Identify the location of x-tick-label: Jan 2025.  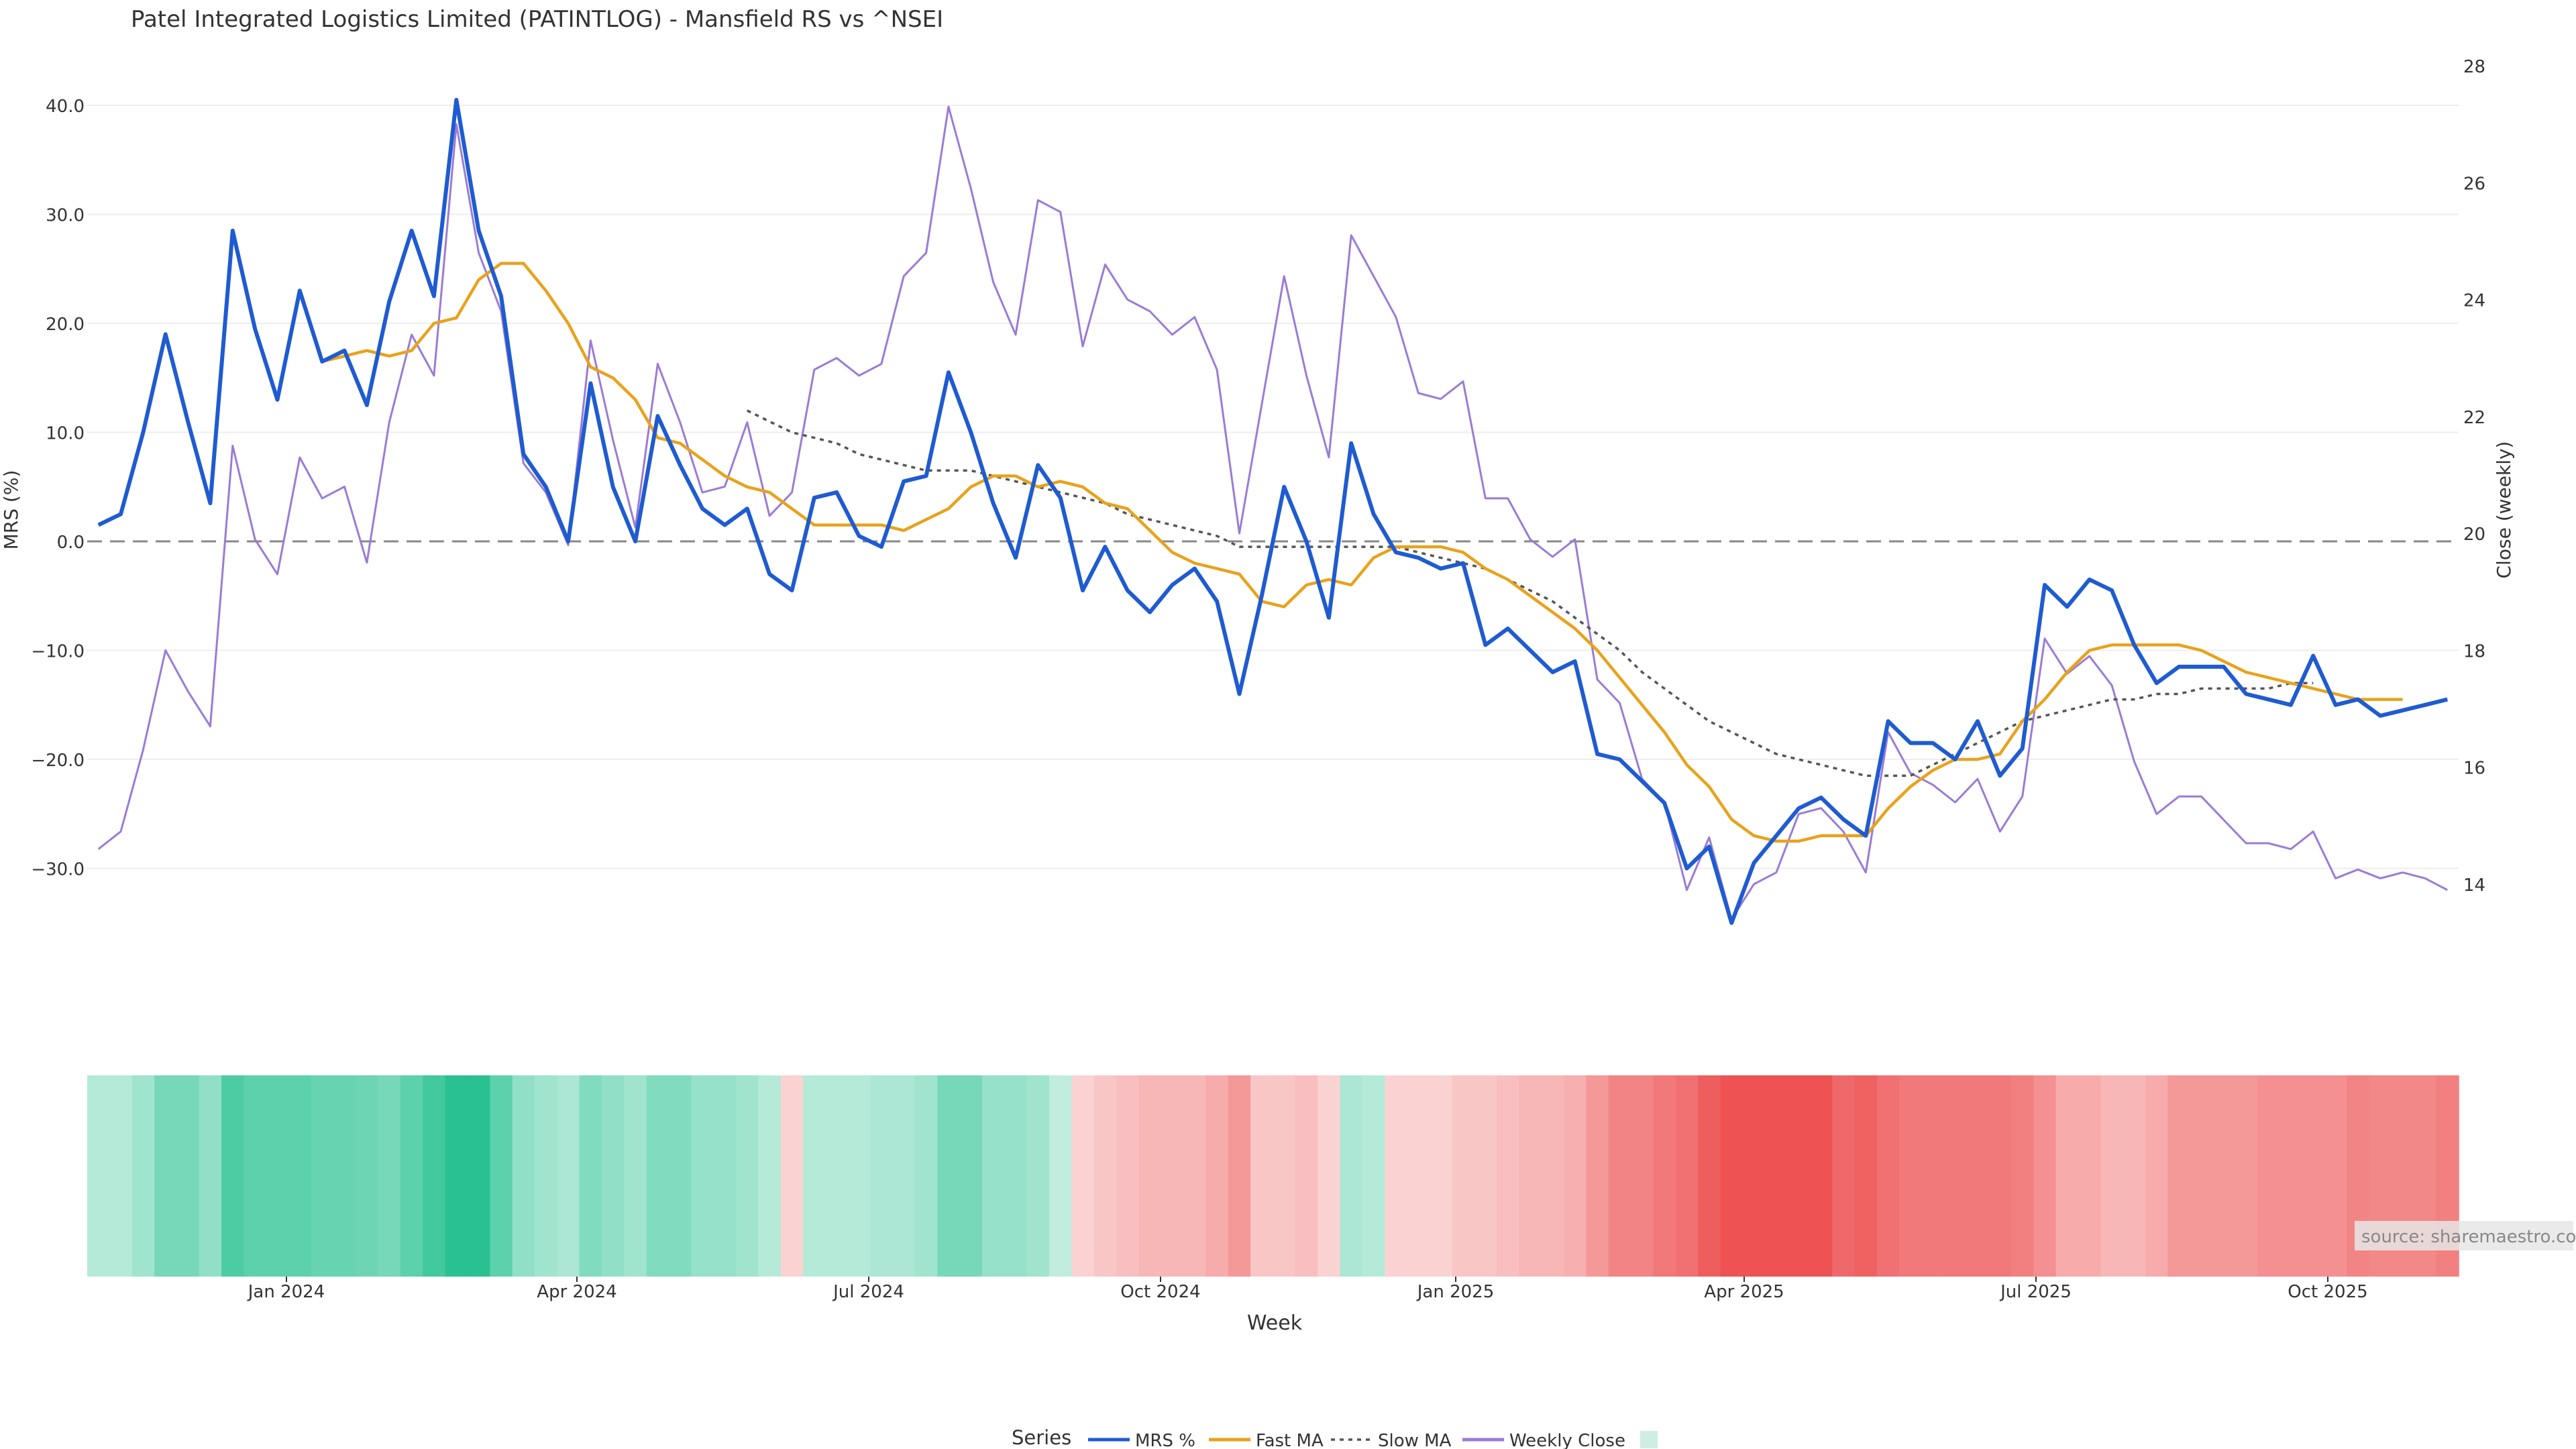
(1455, 1292).